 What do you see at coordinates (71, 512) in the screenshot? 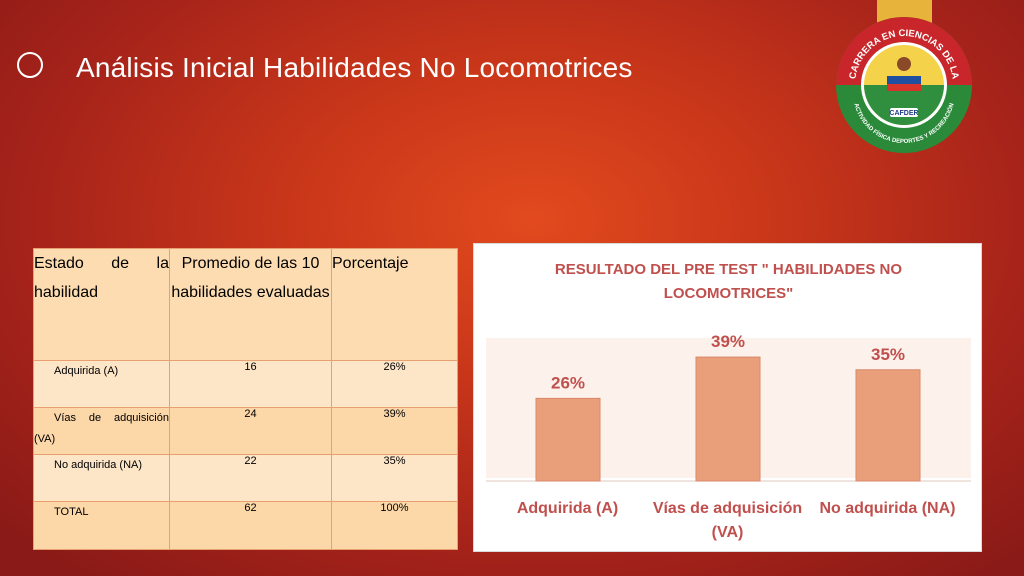
I see `row-label-text: TOTAL` at bounding box center [71, 512].